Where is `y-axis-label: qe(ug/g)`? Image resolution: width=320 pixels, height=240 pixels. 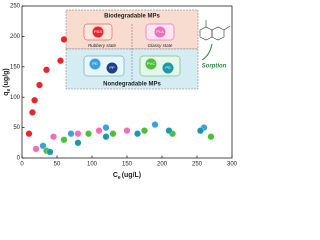
y-axis-label: qe(ug/g) is located at coordinates (7, 82).